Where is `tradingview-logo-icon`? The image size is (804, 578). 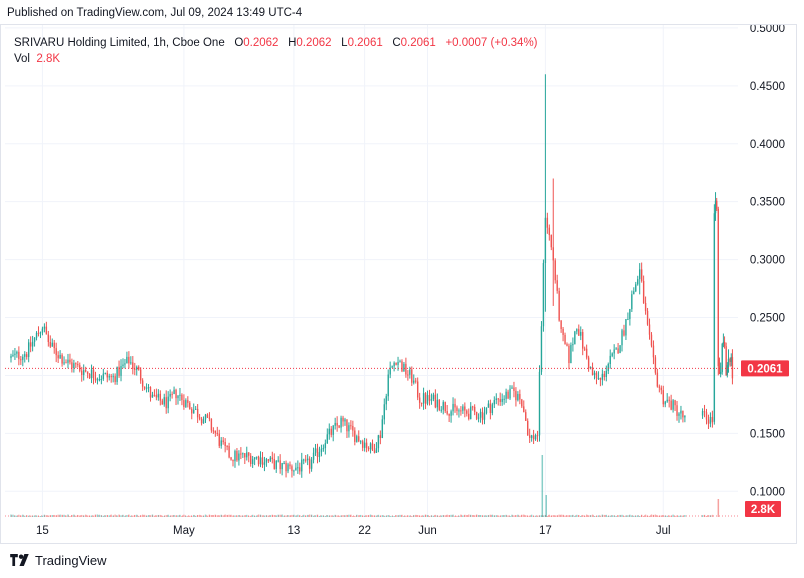
tradingview-logo-icon is located at coordinates (19, 560).